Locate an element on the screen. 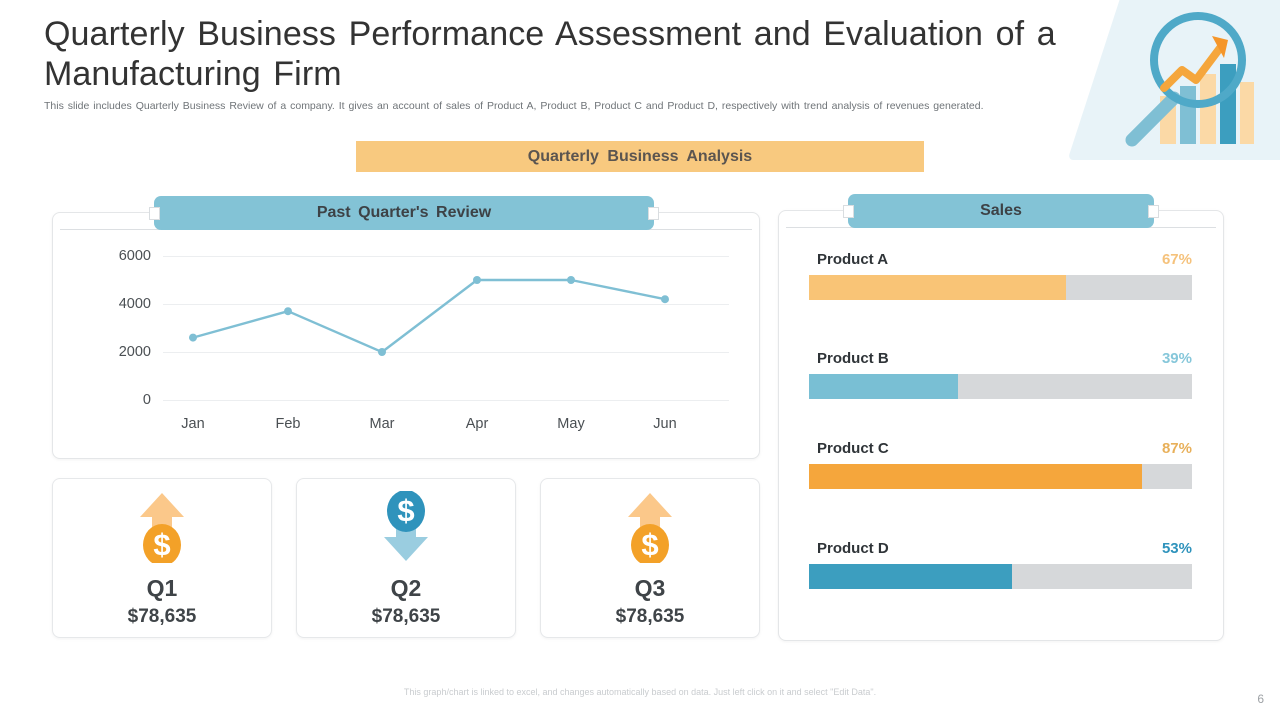  sales-row-percent: 53% is located at coordinates (1176, 548).